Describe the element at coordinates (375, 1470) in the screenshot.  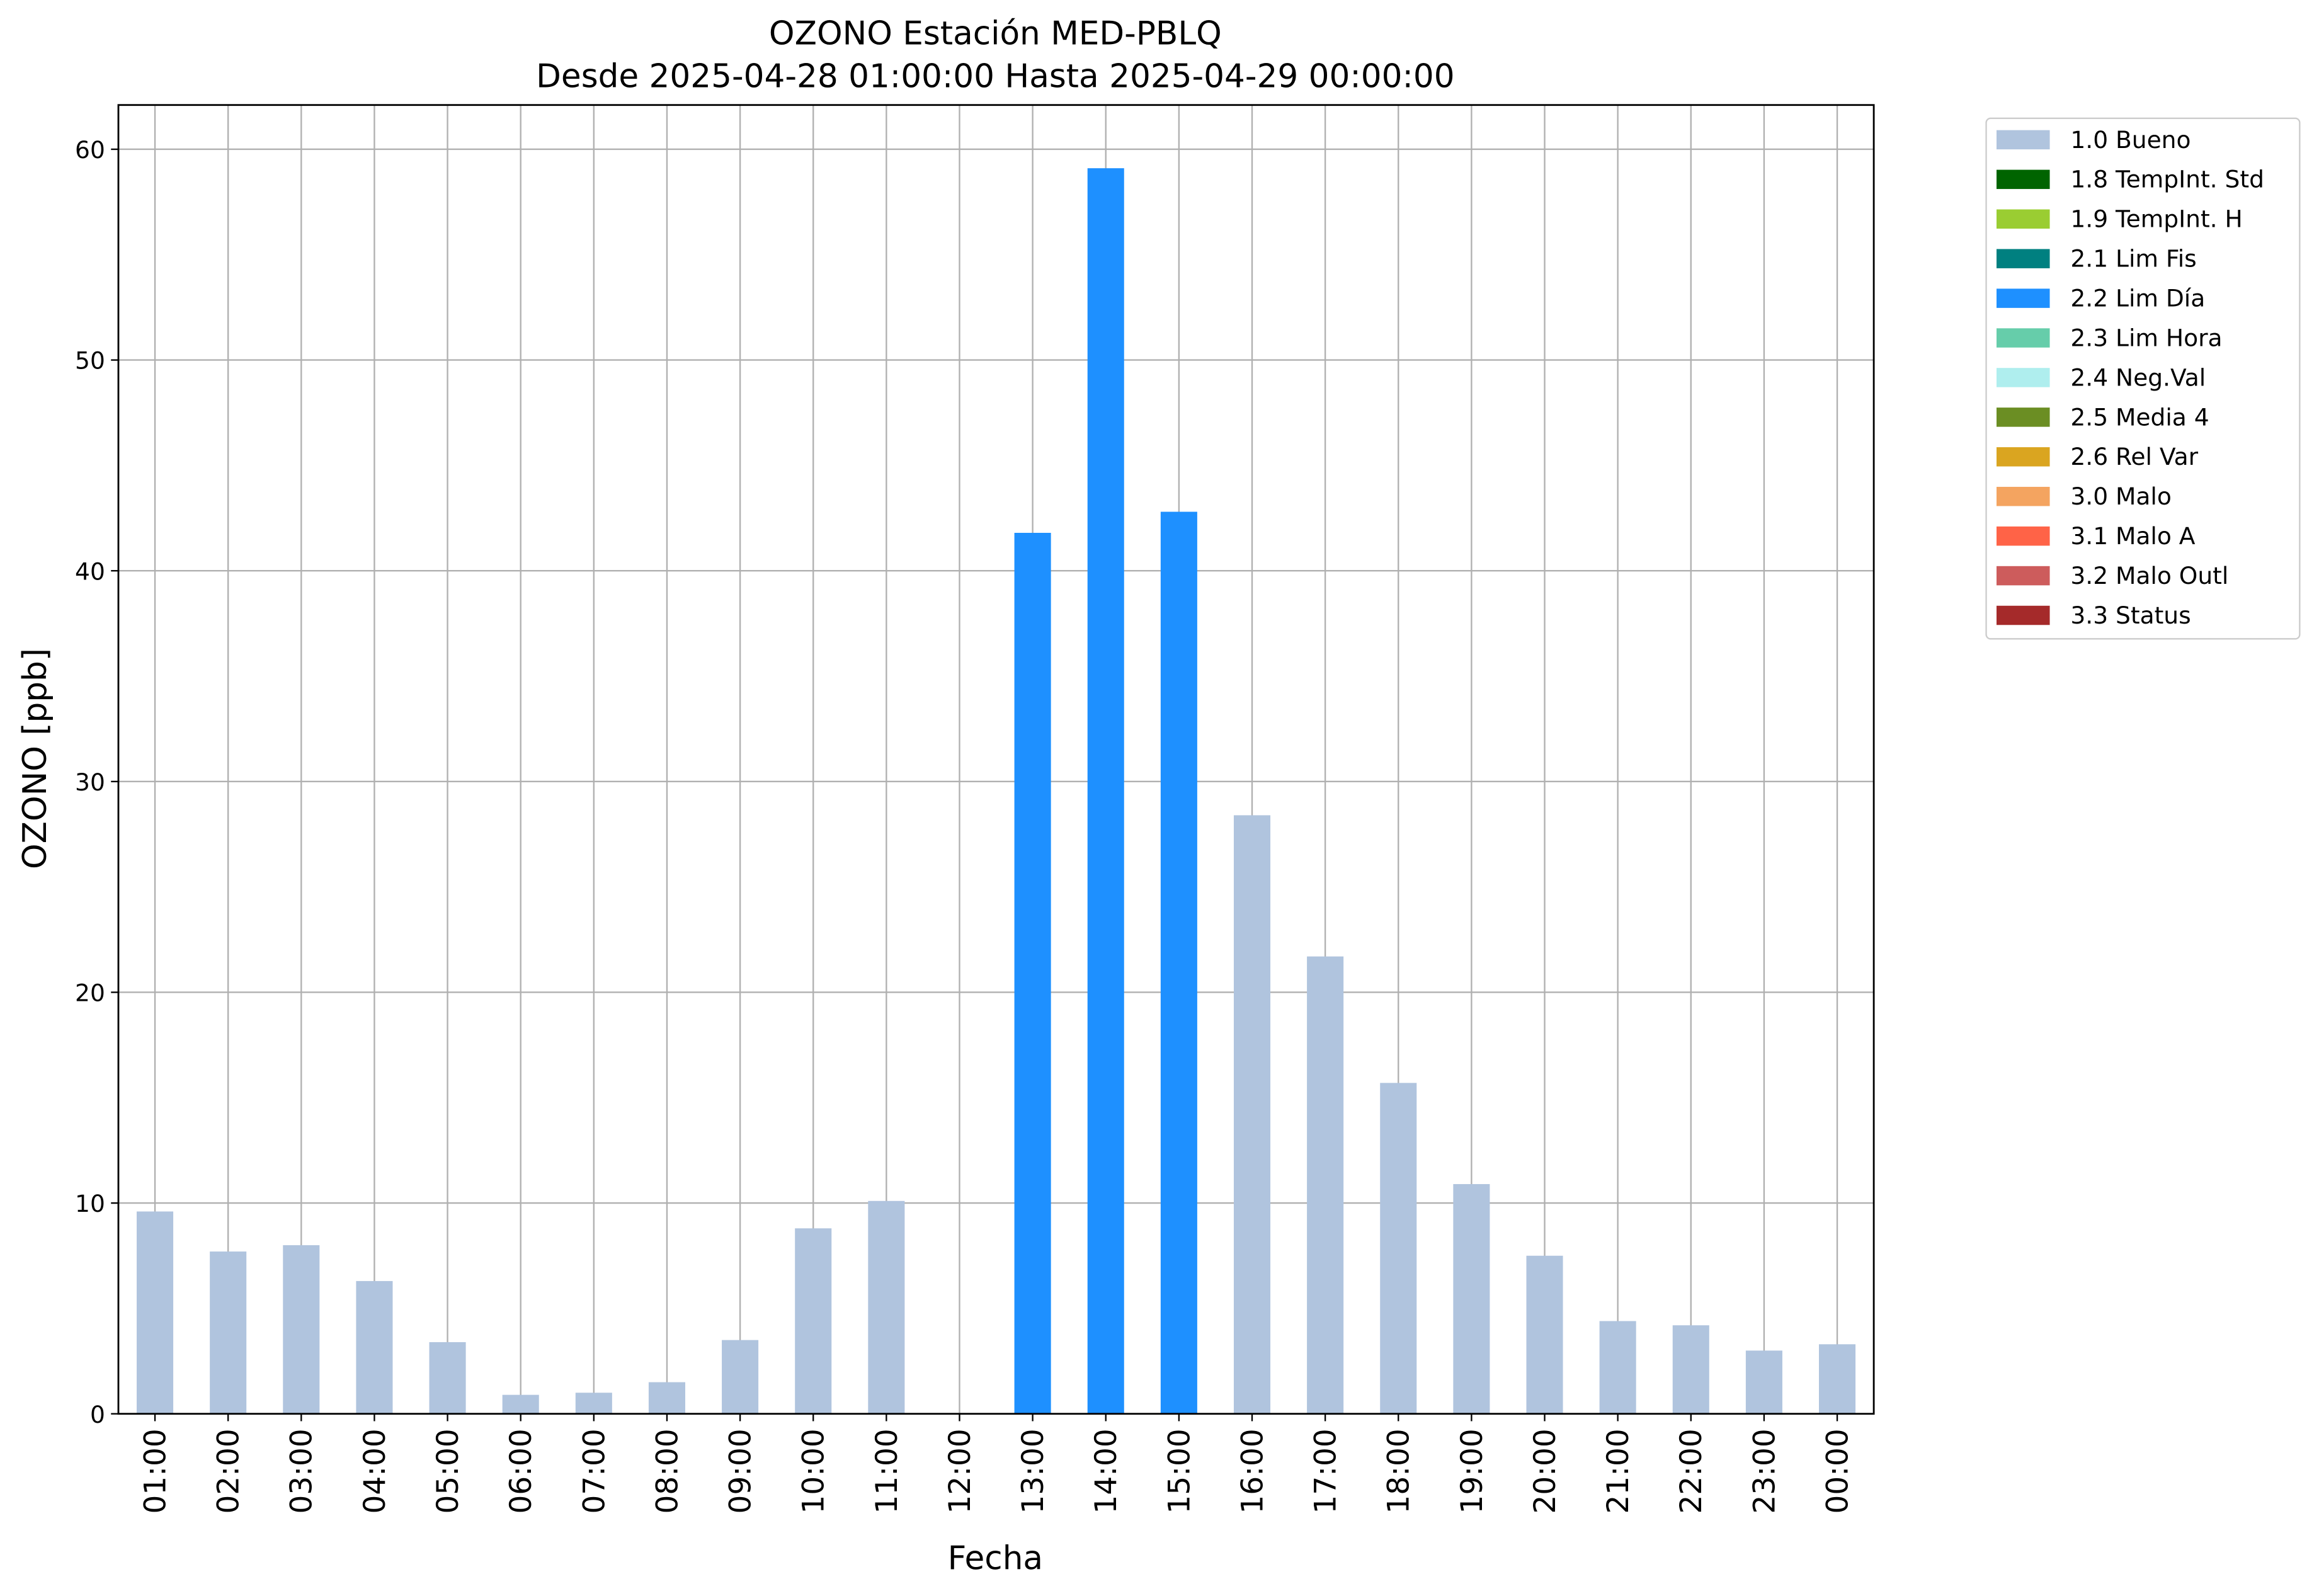
I see `x-tick-label: 04:00` at that location.